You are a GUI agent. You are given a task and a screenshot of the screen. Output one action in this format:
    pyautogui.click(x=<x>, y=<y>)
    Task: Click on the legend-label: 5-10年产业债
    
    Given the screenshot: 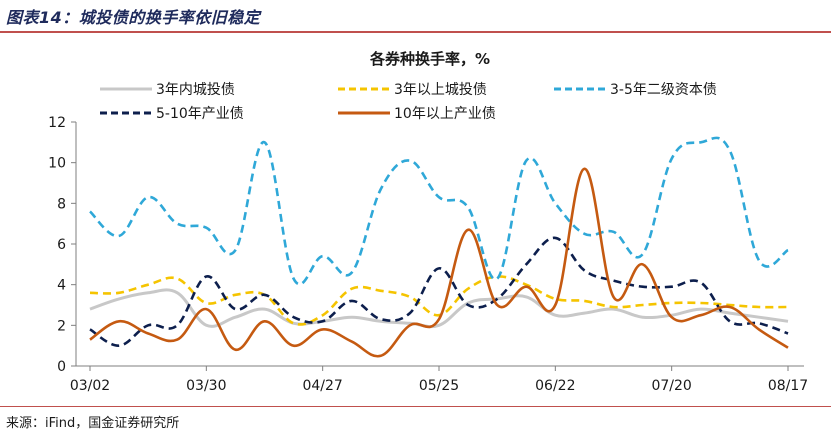 What is the action you would take?
    pyautogui.click(x=200, y=114)
    